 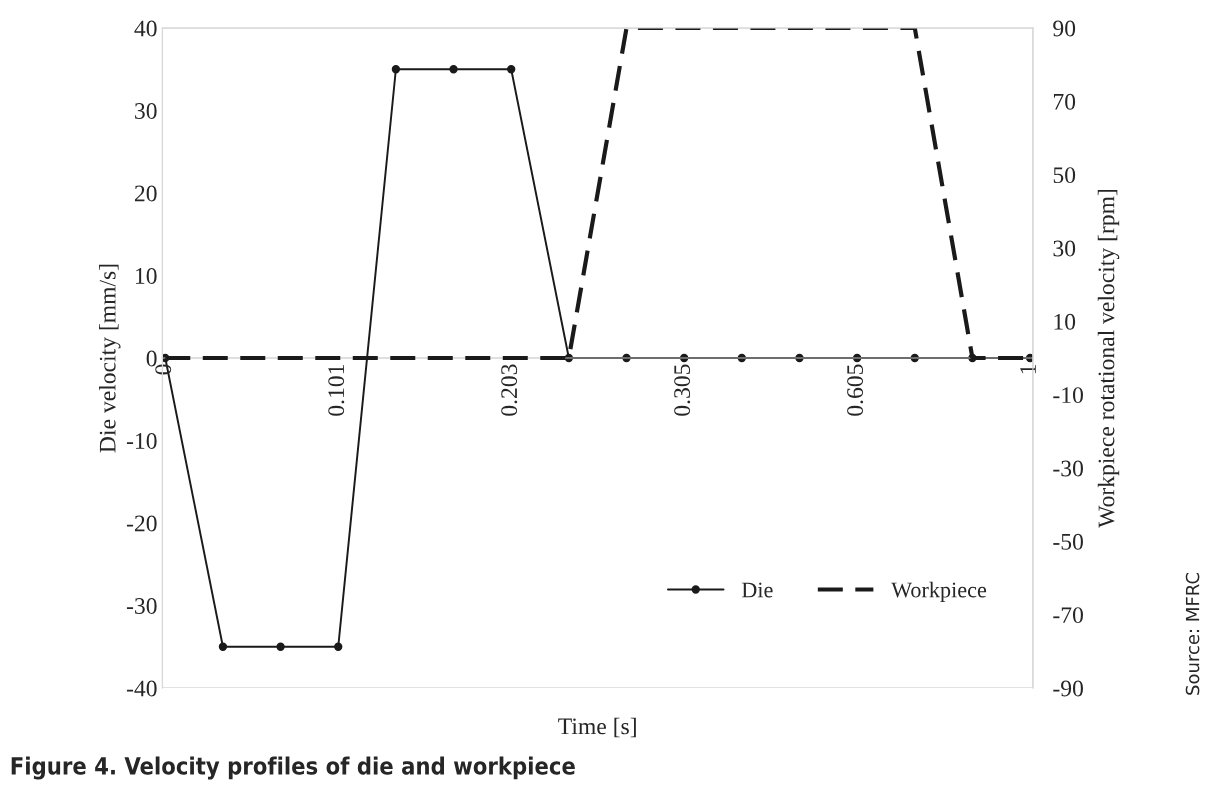 I want to click on y2-tick-label: 50, so click(x=1064, y=175).